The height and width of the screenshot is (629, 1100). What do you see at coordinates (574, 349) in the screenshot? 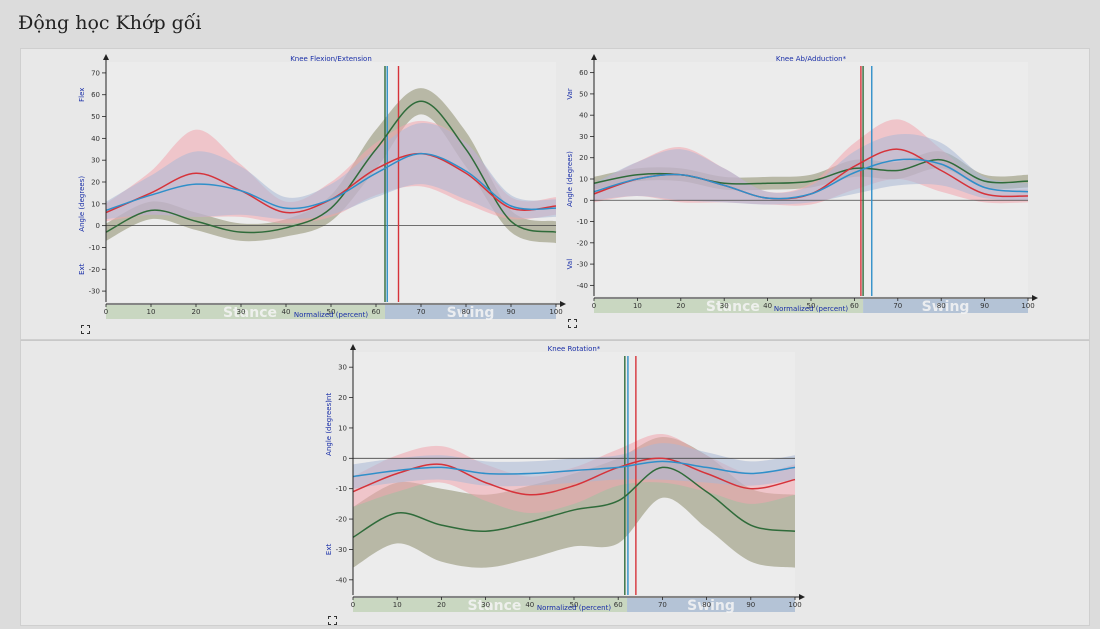
I see `chart-title: Knee Rotation*` at bounding box center [574, 349].